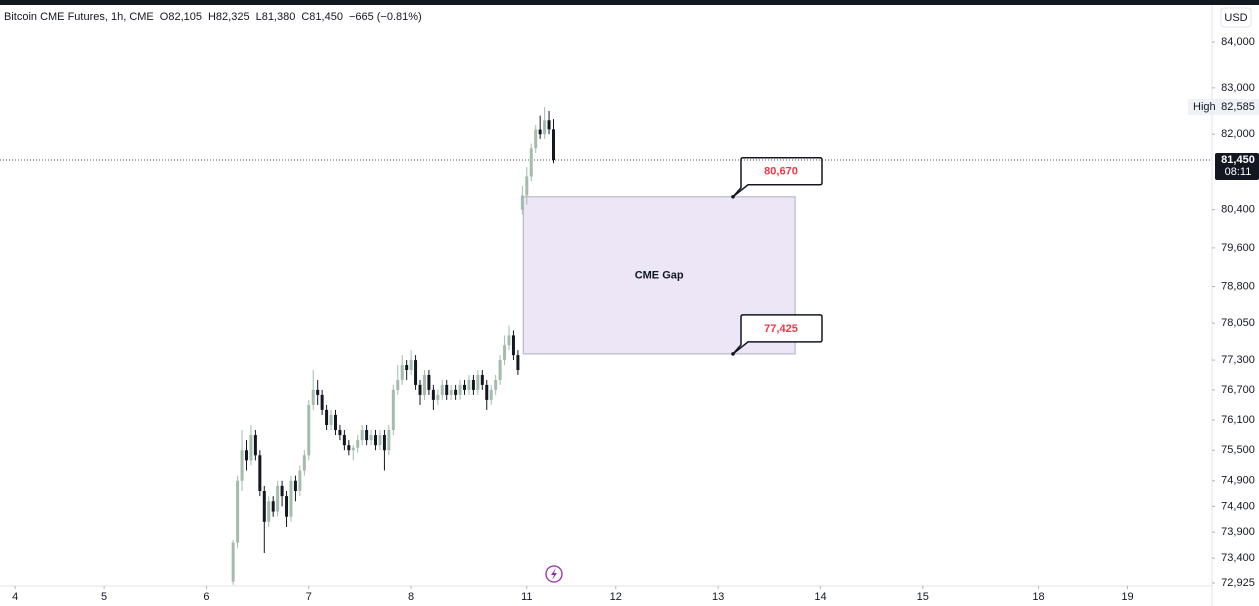 Image resolution: width=1259 pixels, height=606 pixels. Describe the element at coordinates (229, 17) in the screenshot. I see `ohlc-value: H82,325` at that location.